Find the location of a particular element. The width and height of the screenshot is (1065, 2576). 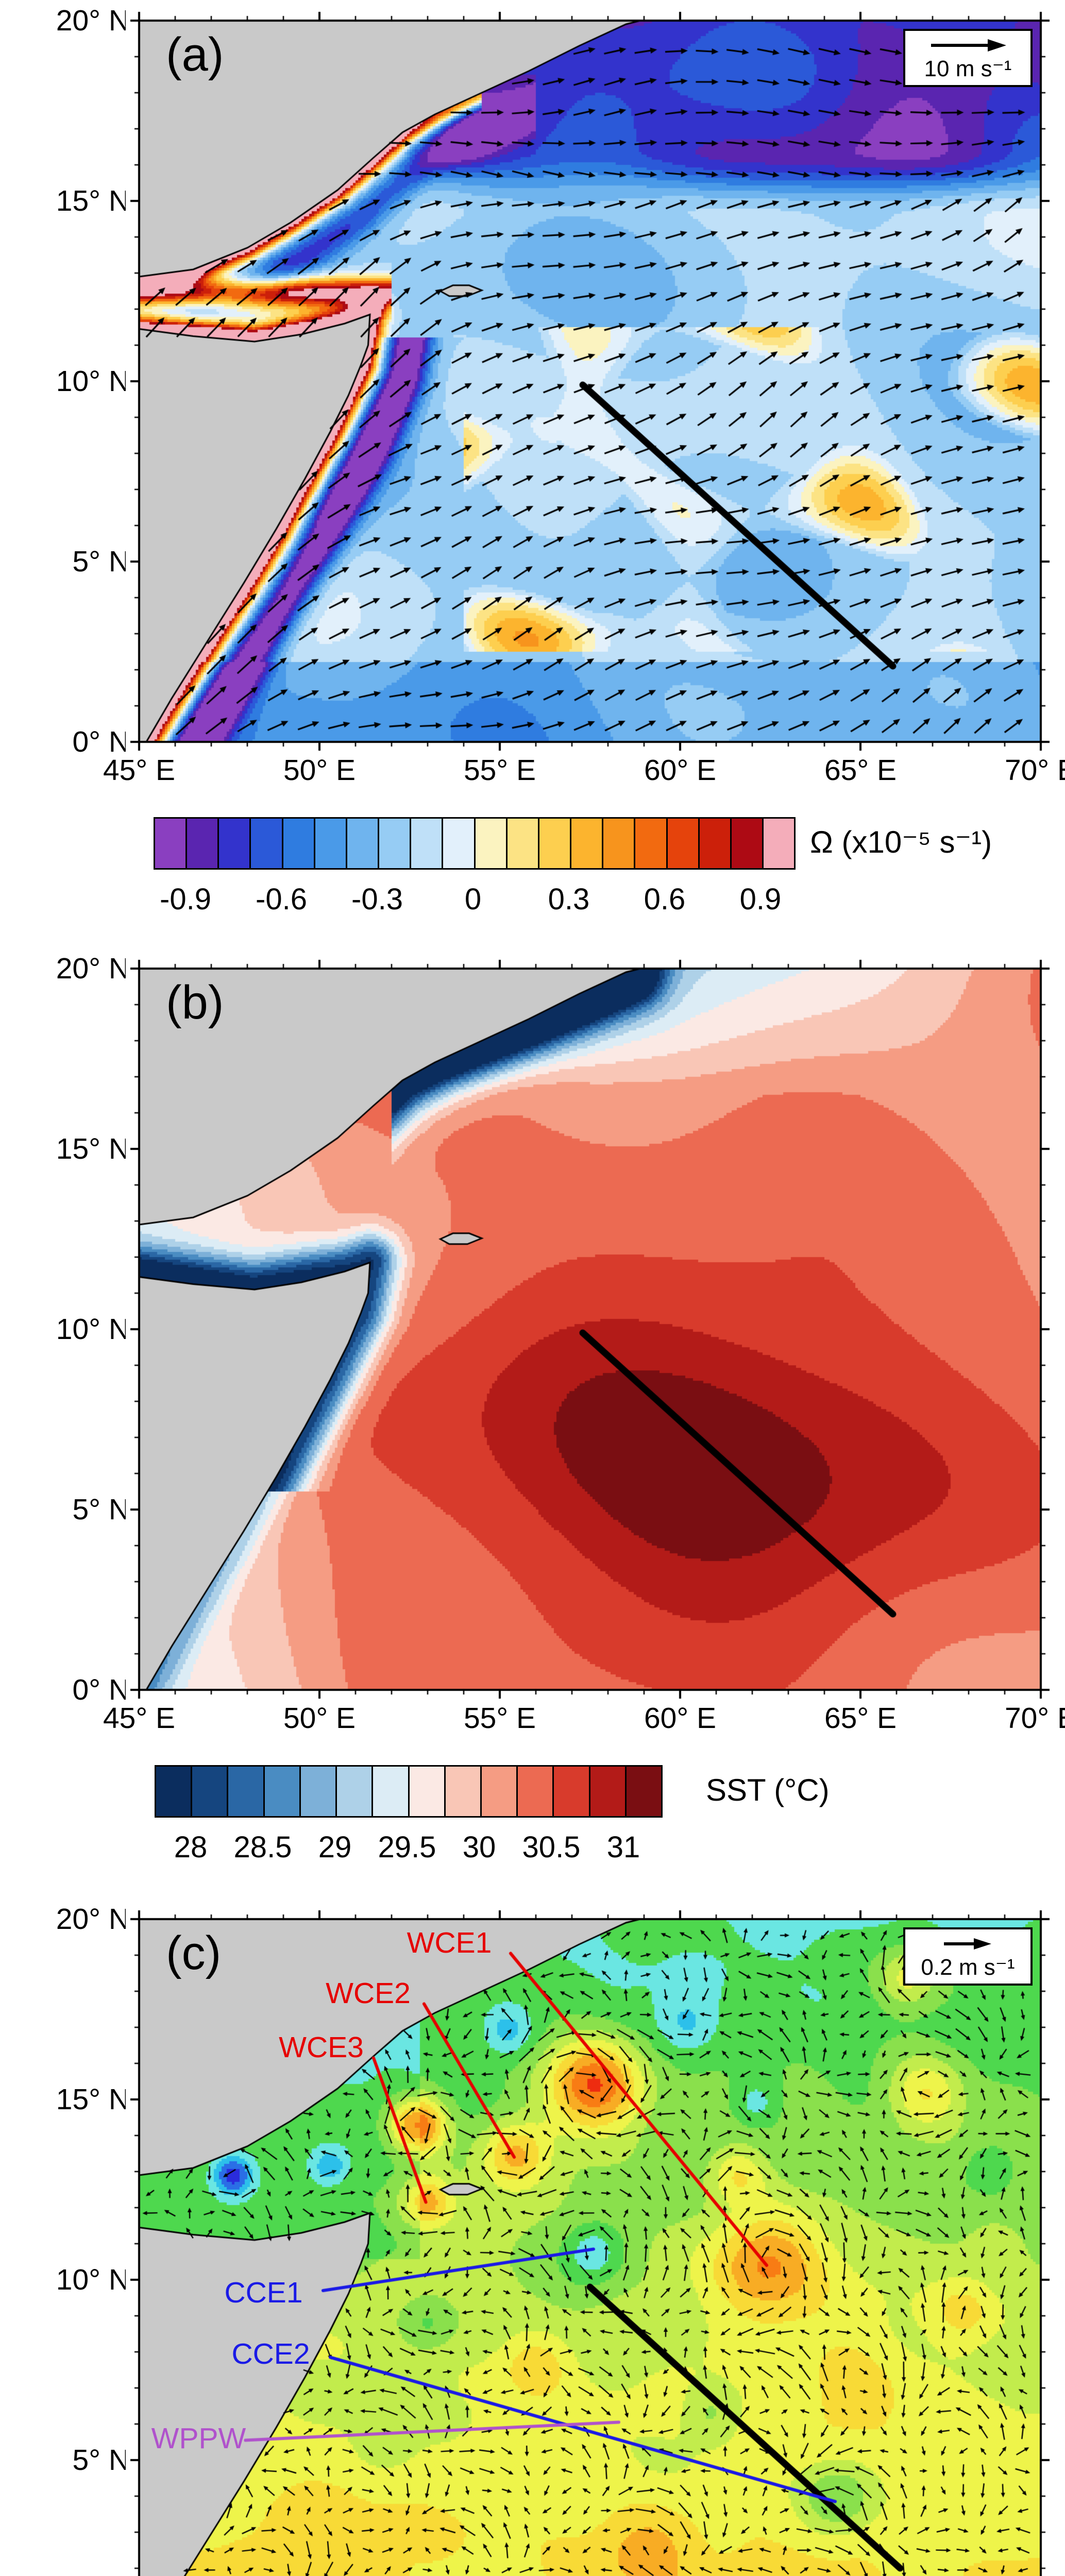

colorbar-ticks-a: -0.9 -0.6 -0.3 0 0.3 0.6 0.9 is located at coordinates (473, 899).